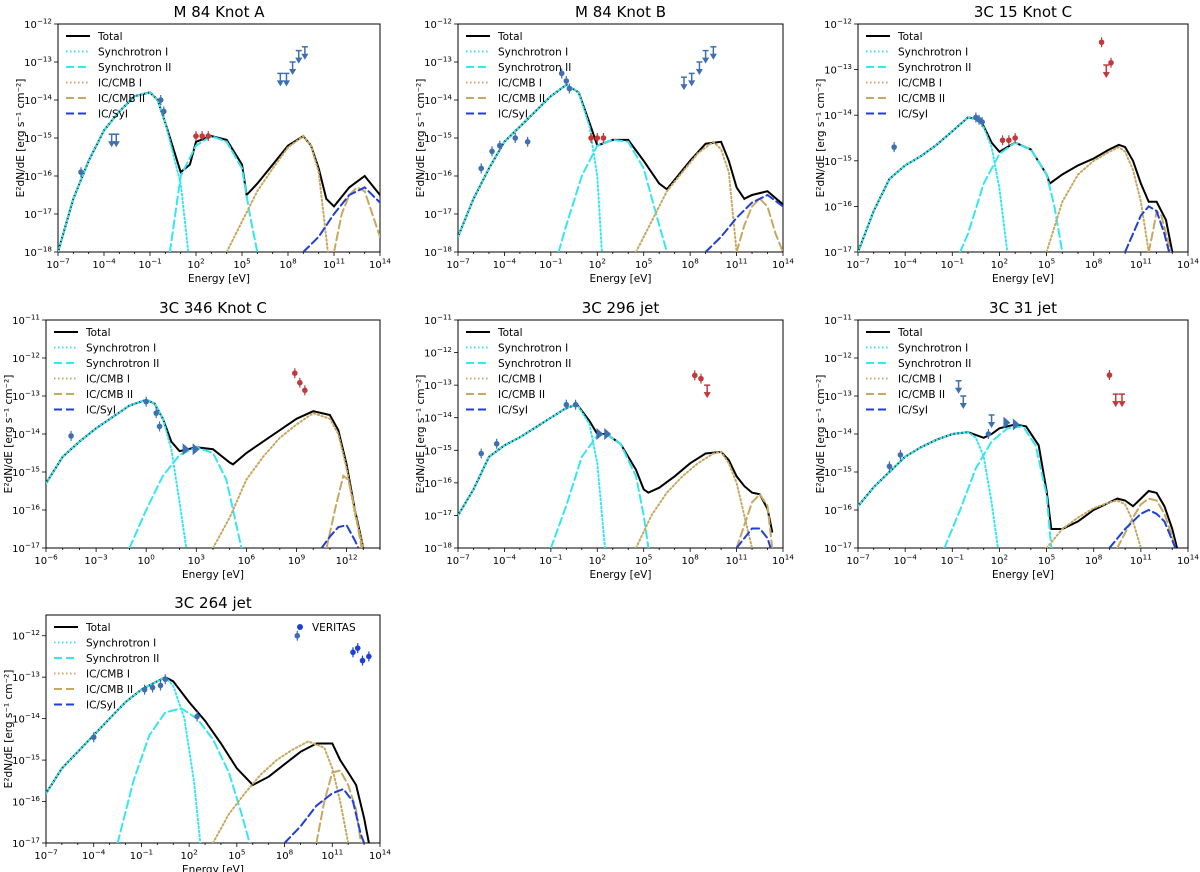 The width and height of the screenshot is (1200, 872). I want to click on chart-title: 3C 264 jet, so click(213, 603).